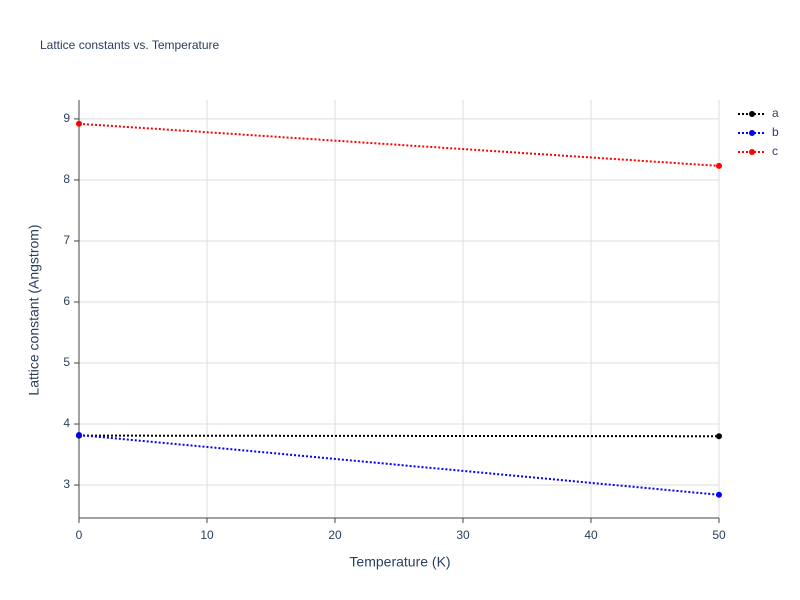  I want to click on legend-label: c, so click(775, 151).